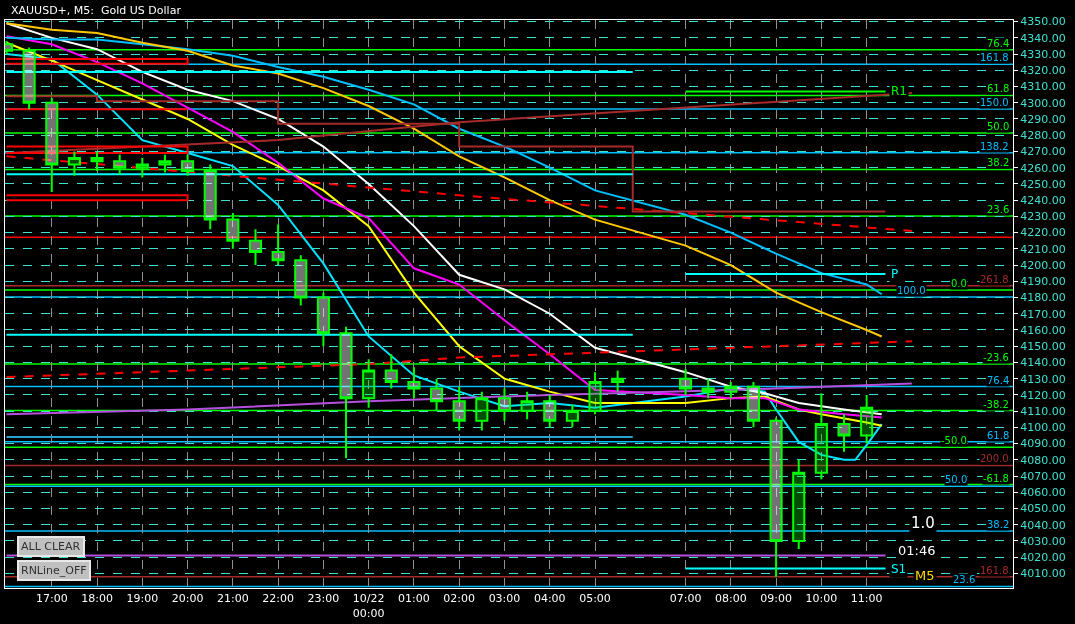 The height and width of the screenshot is (624, 1075). What do you see at coordinates (899, 91) in the screenshot?
I see `series-label: R1` at bounding box center [899, 91].